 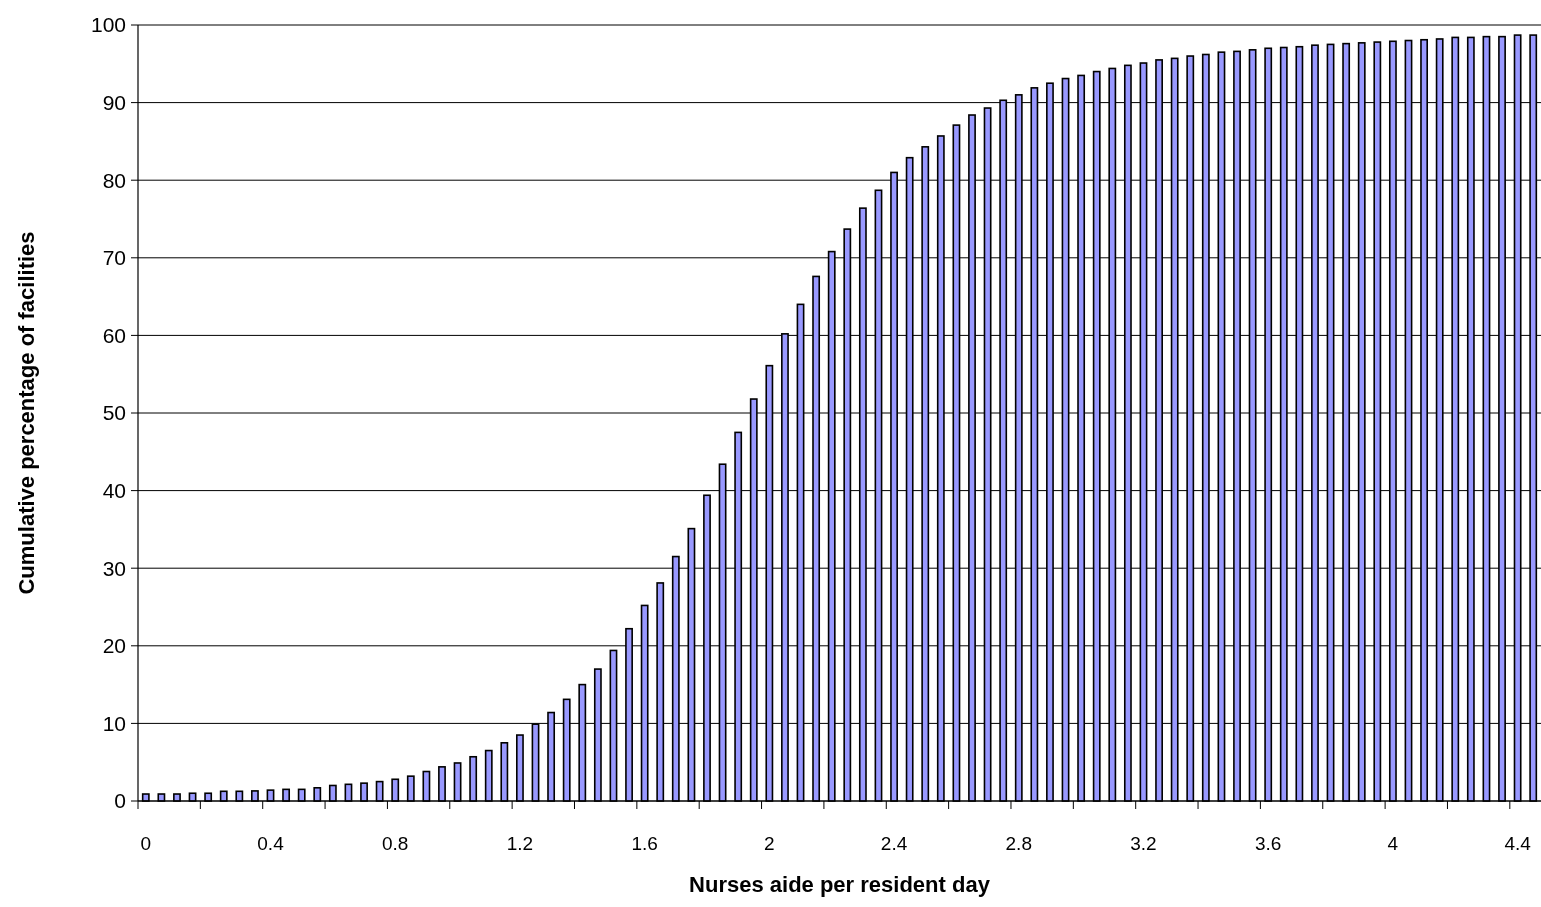 I want to click on y-tick-label: 30, so click(x=114, y=568).